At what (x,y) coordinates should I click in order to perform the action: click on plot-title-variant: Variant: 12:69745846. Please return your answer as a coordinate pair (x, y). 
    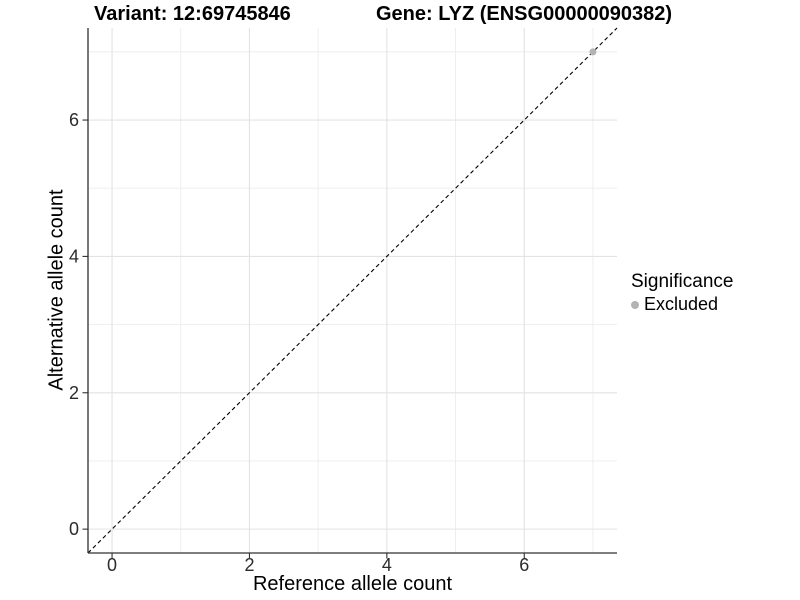
    Looking at the image, I should click on (192, 14).